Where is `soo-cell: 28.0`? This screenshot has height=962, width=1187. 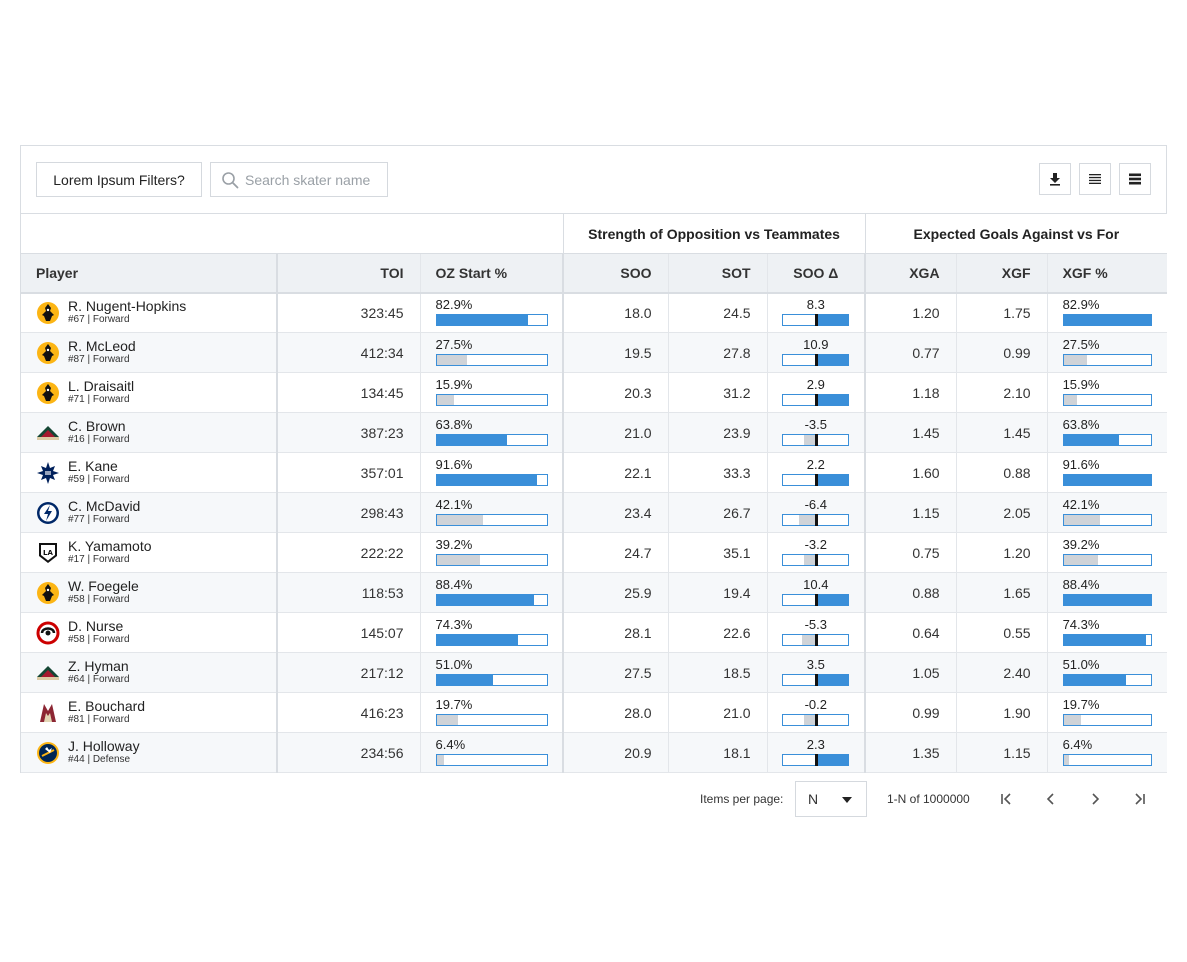 soo-cell: 28.0 is located at coordinates (615, 712).